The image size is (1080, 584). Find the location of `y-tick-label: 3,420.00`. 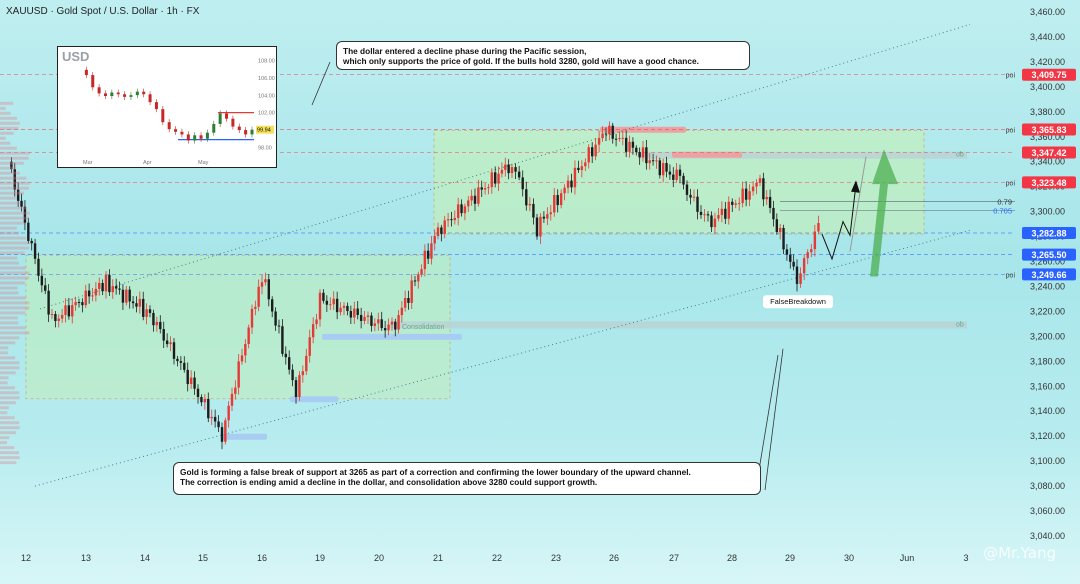

y-tick-label: 3,420.00 is located at coordinates (1047, 62).